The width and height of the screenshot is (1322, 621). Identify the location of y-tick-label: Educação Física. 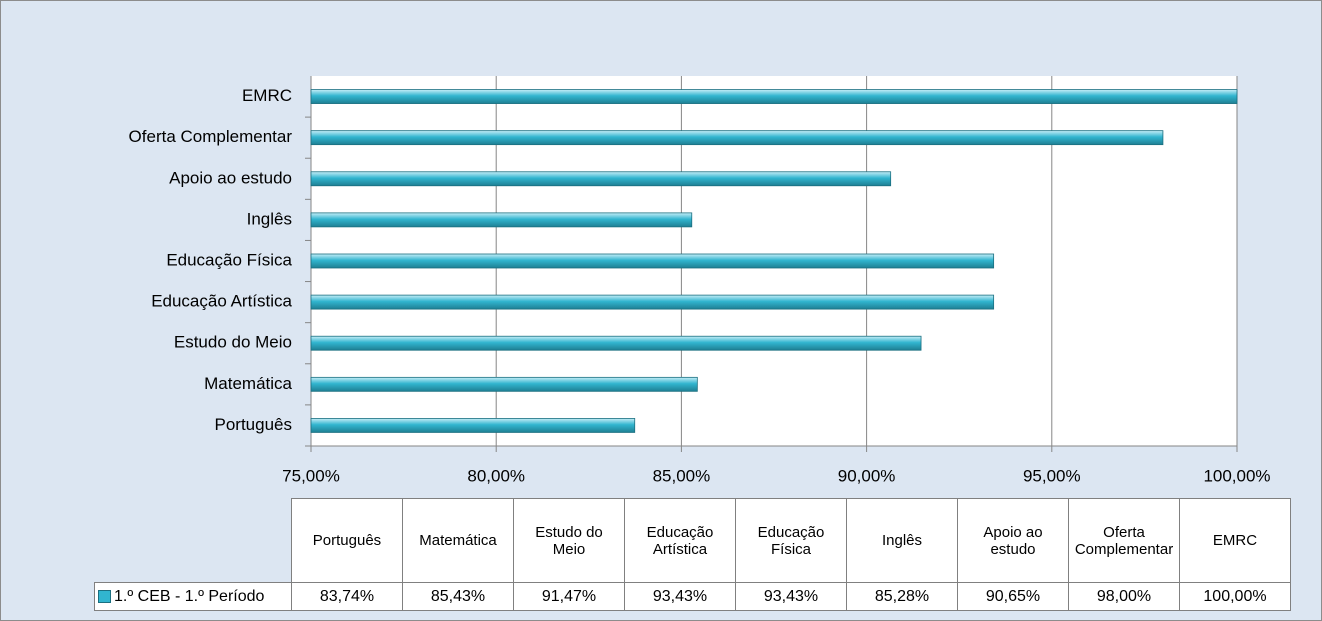
(229, 259).